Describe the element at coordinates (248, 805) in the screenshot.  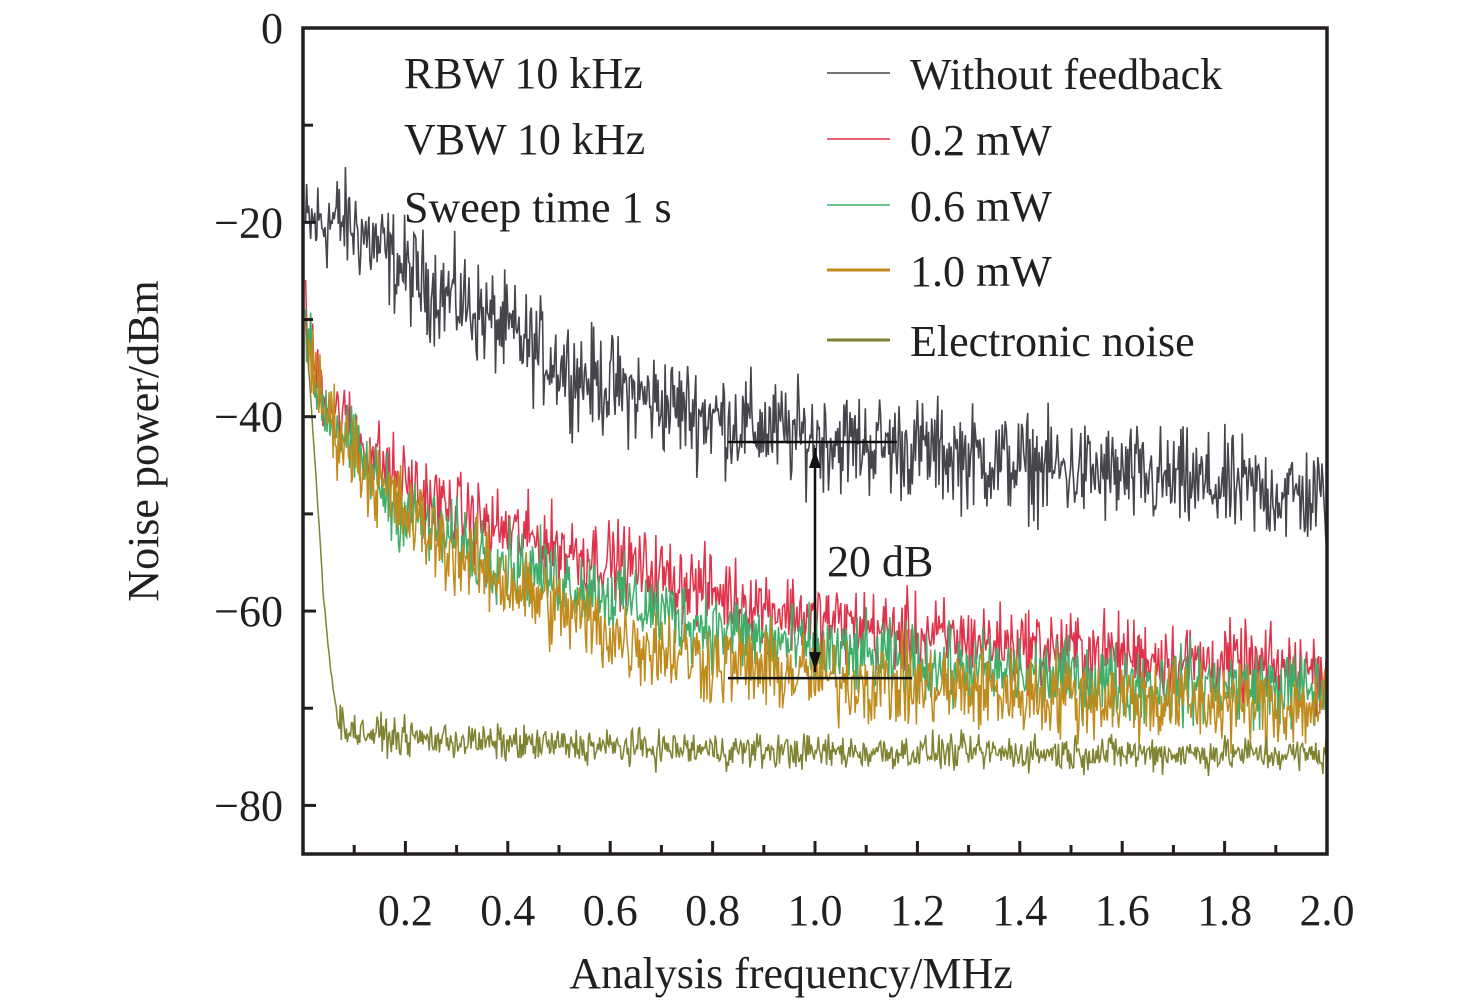
I see `y-tick-label: −80` at that location.